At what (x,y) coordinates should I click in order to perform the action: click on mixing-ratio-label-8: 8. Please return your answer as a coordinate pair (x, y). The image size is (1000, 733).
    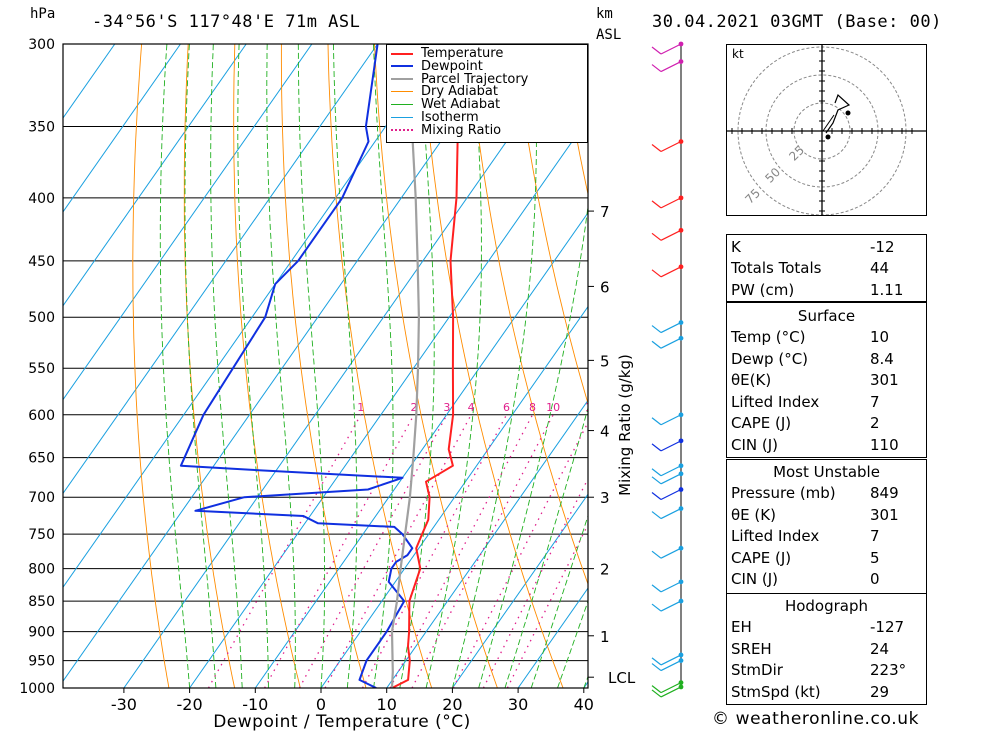
    Looking at the image, I should click on (532, 407).